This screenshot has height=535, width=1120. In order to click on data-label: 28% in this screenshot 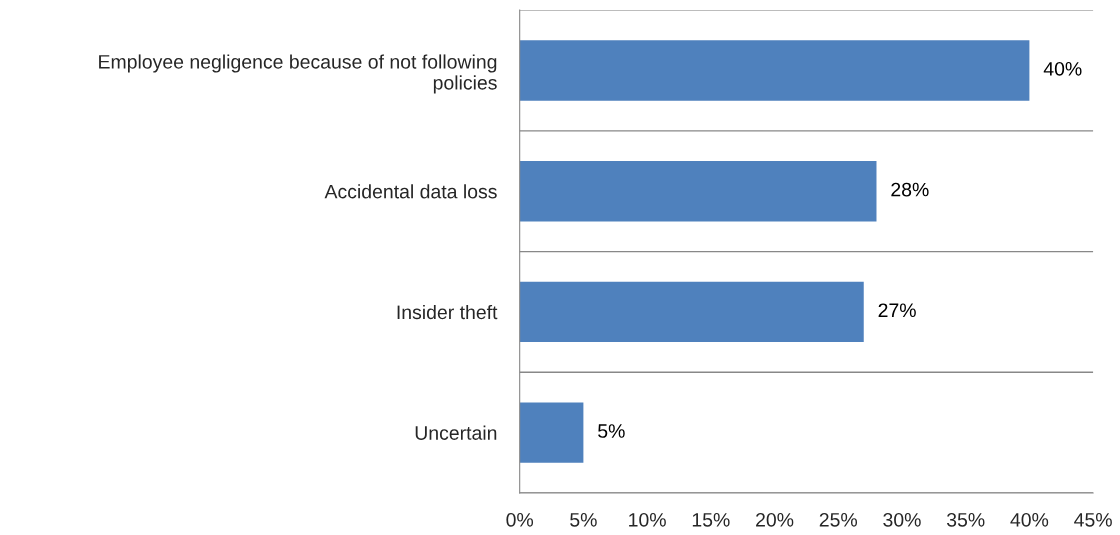, I will do `click(910, 189)`.